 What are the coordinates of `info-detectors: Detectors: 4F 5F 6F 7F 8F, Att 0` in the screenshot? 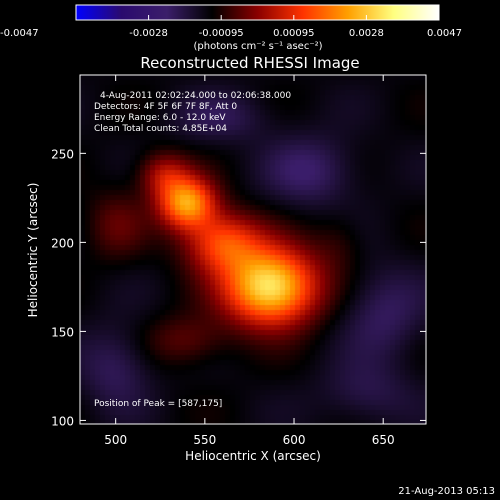 It's located at (165, 107).